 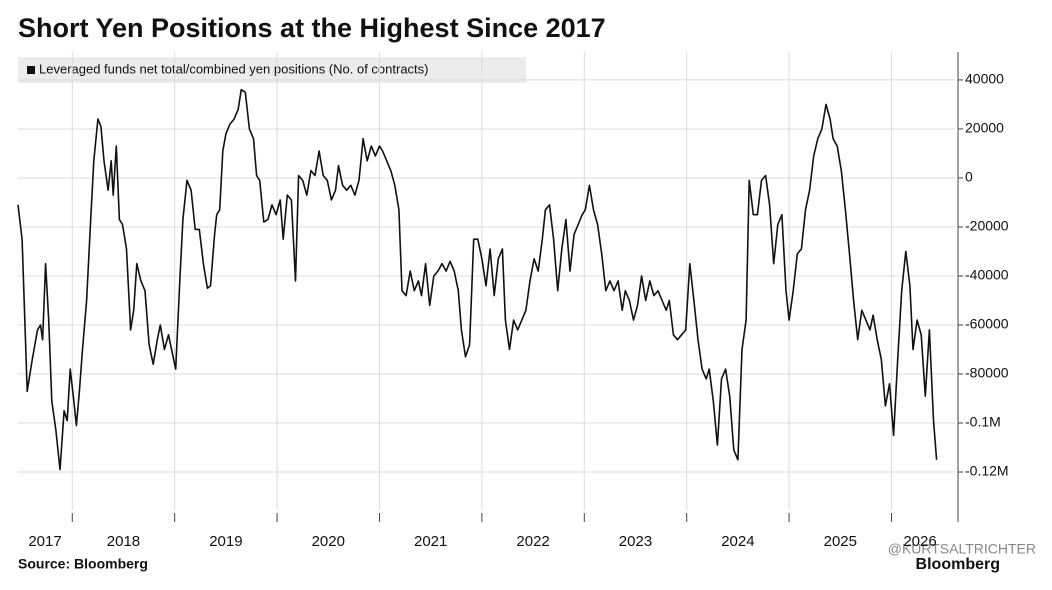 What do you see at coordinates (44, 541) in the screenshot?
I see `x-tick-label: 2017` at bounding box center [44, 541].